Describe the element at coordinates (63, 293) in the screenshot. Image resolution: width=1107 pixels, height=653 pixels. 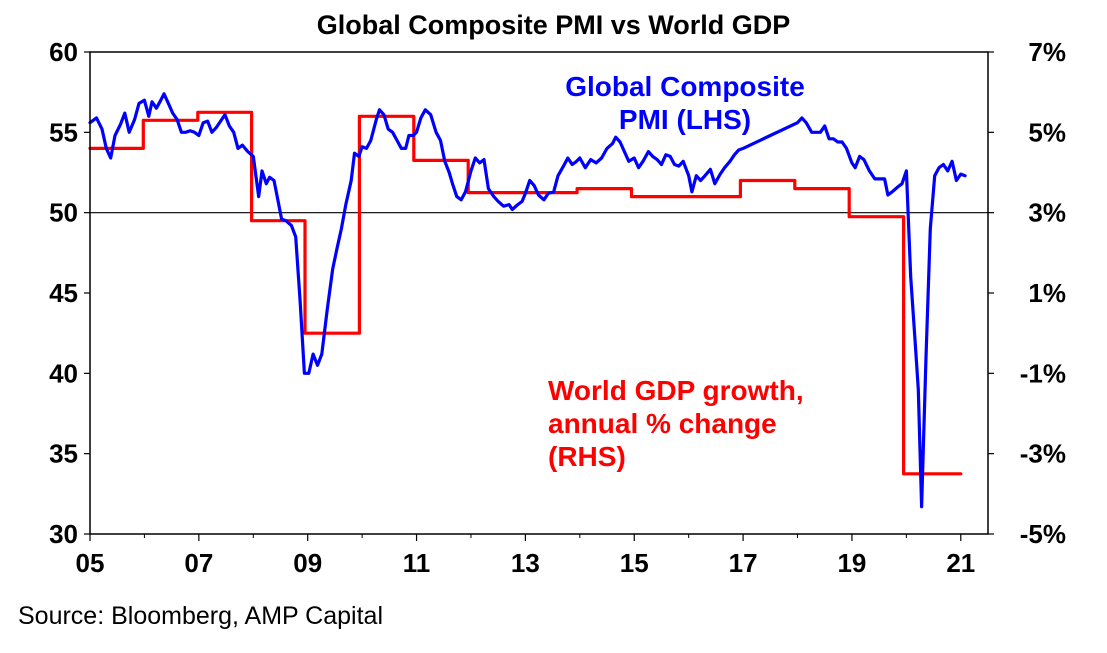
I see `left-axis-tick-label: 45` at that location.